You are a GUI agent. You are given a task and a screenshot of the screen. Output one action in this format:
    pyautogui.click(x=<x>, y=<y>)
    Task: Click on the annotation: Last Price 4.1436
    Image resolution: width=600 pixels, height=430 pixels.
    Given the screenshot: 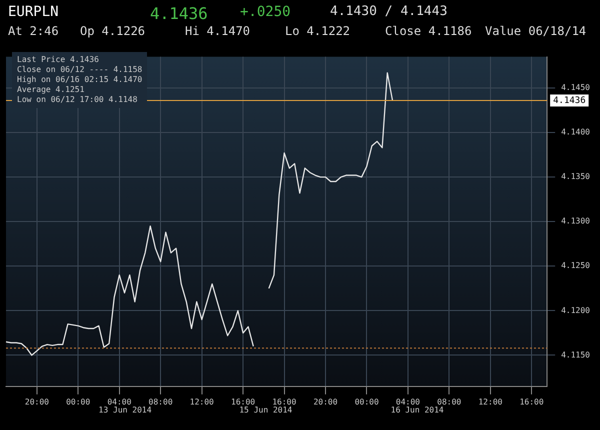 What is the action you would take?
    pyautogui.click(x=58, y=60)
    